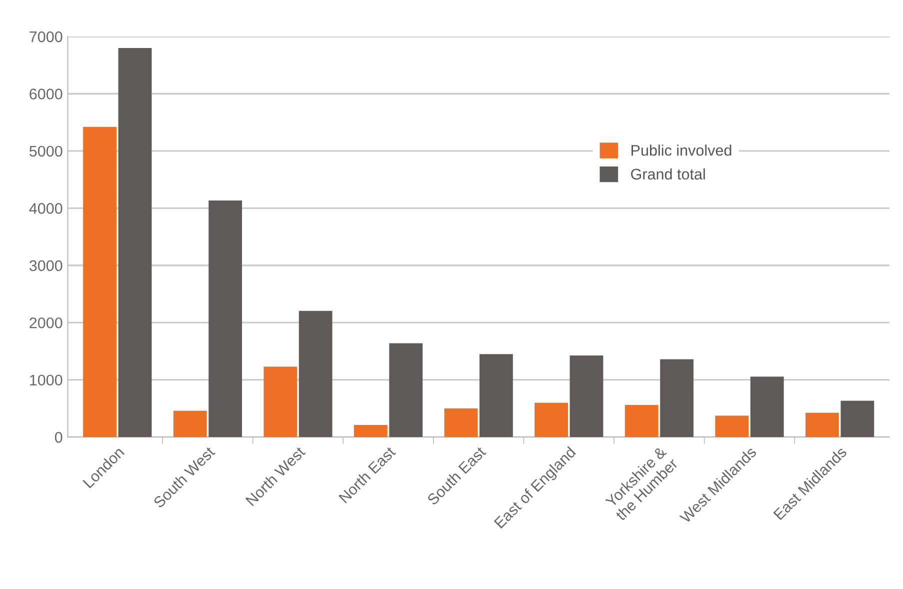  What do you see at coordinates (46, 380) in the screenshot?
I see `y-tick-label: 1000` at bounding box center [46, 380].